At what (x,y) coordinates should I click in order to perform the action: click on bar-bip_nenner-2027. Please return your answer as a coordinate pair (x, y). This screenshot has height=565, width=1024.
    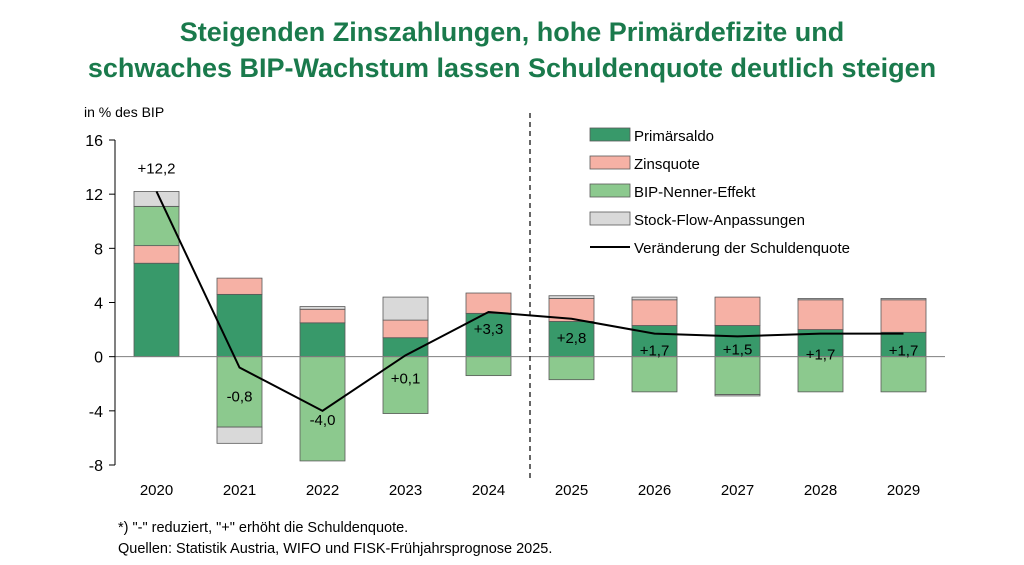
    Looking at the image, I should click on (737, 375).